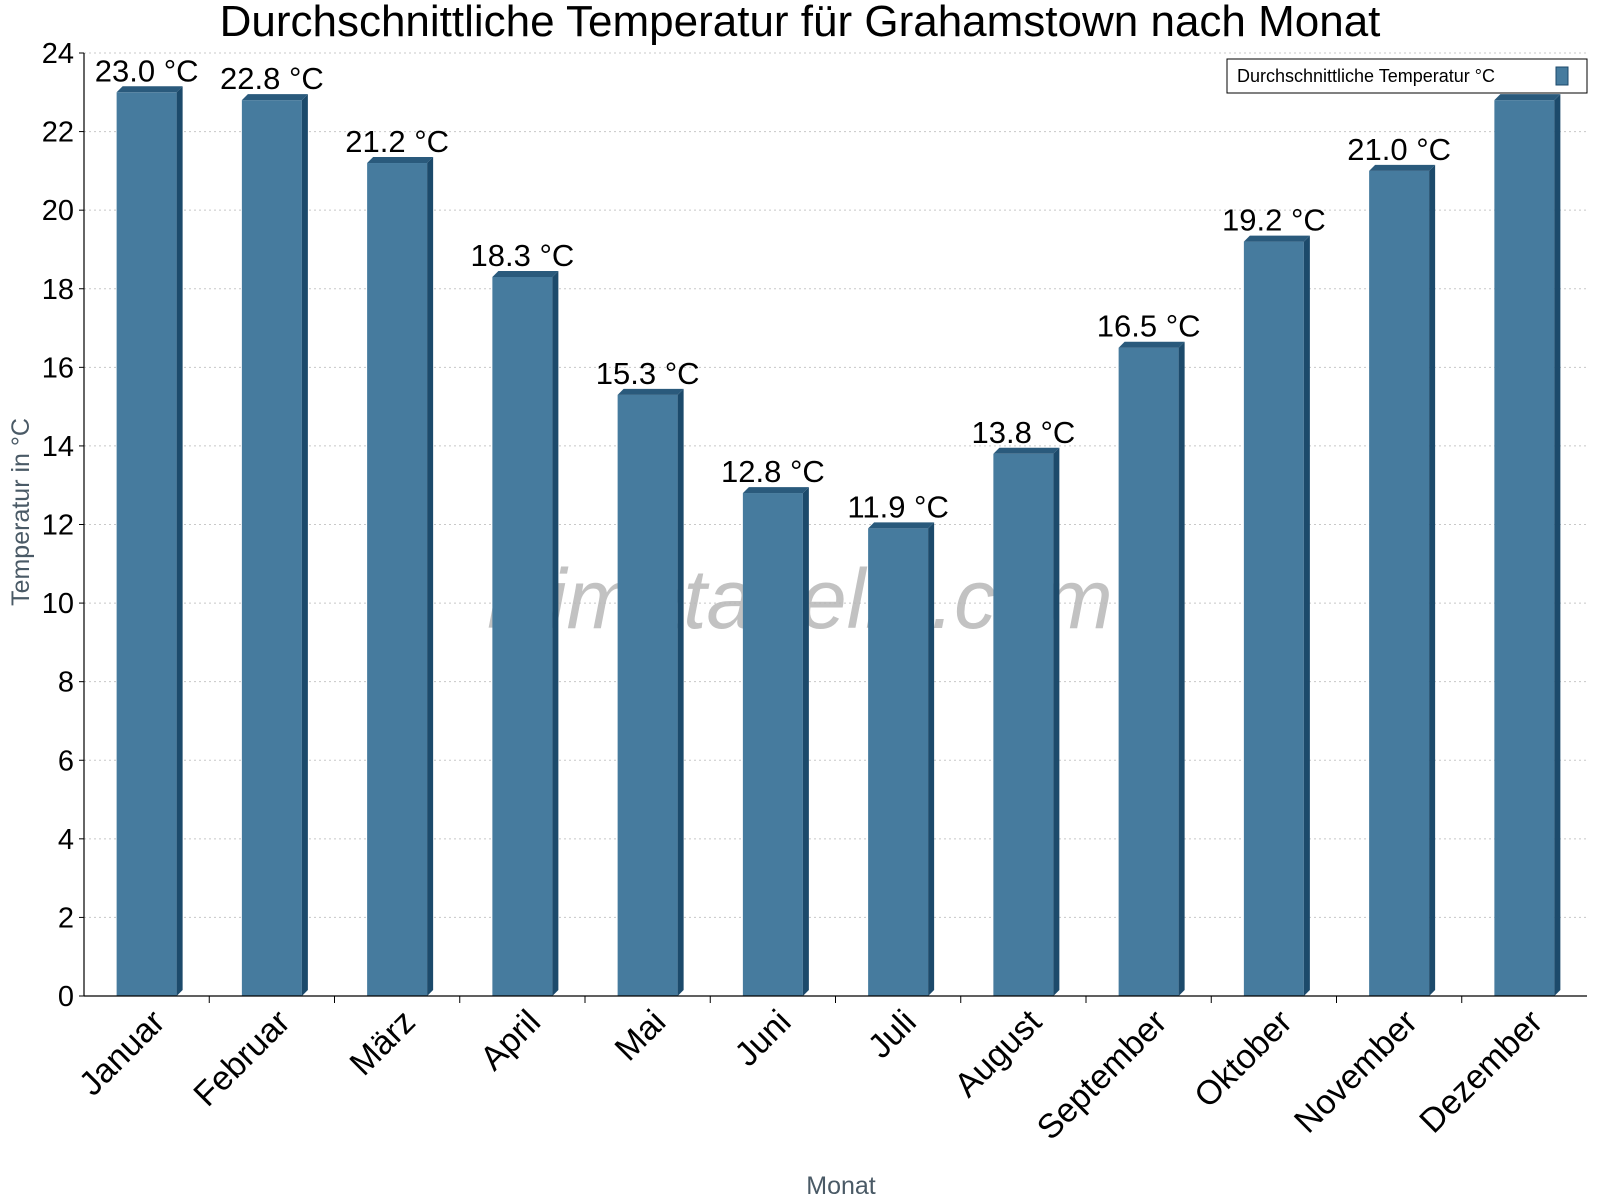 This screenshot has width=1600, height=1200. Describe the element at coordinates (66, 683) in the screenshot. I see `y-tick-label: 8` at that location.